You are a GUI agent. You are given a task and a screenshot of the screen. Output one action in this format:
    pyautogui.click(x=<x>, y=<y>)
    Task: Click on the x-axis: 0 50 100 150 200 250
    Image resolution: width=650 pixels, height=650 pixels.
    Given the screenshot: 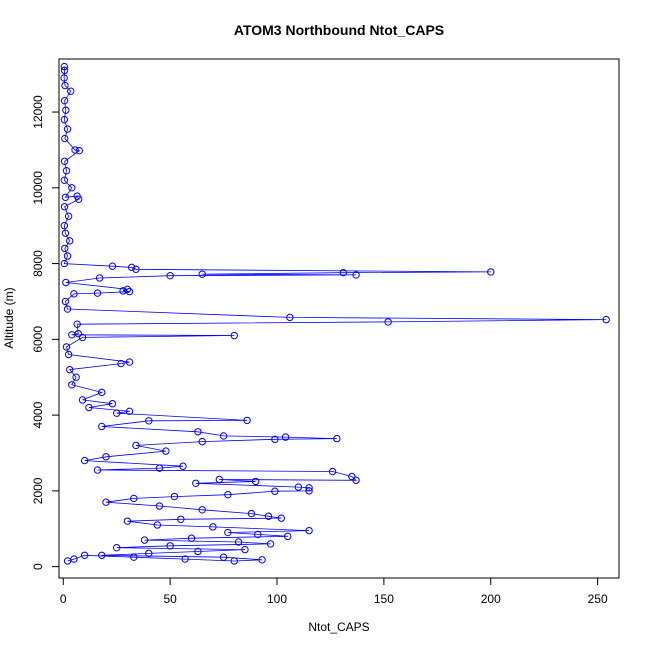 What is the action you would take?
    pyautogui.click(x=334, y=591)
    